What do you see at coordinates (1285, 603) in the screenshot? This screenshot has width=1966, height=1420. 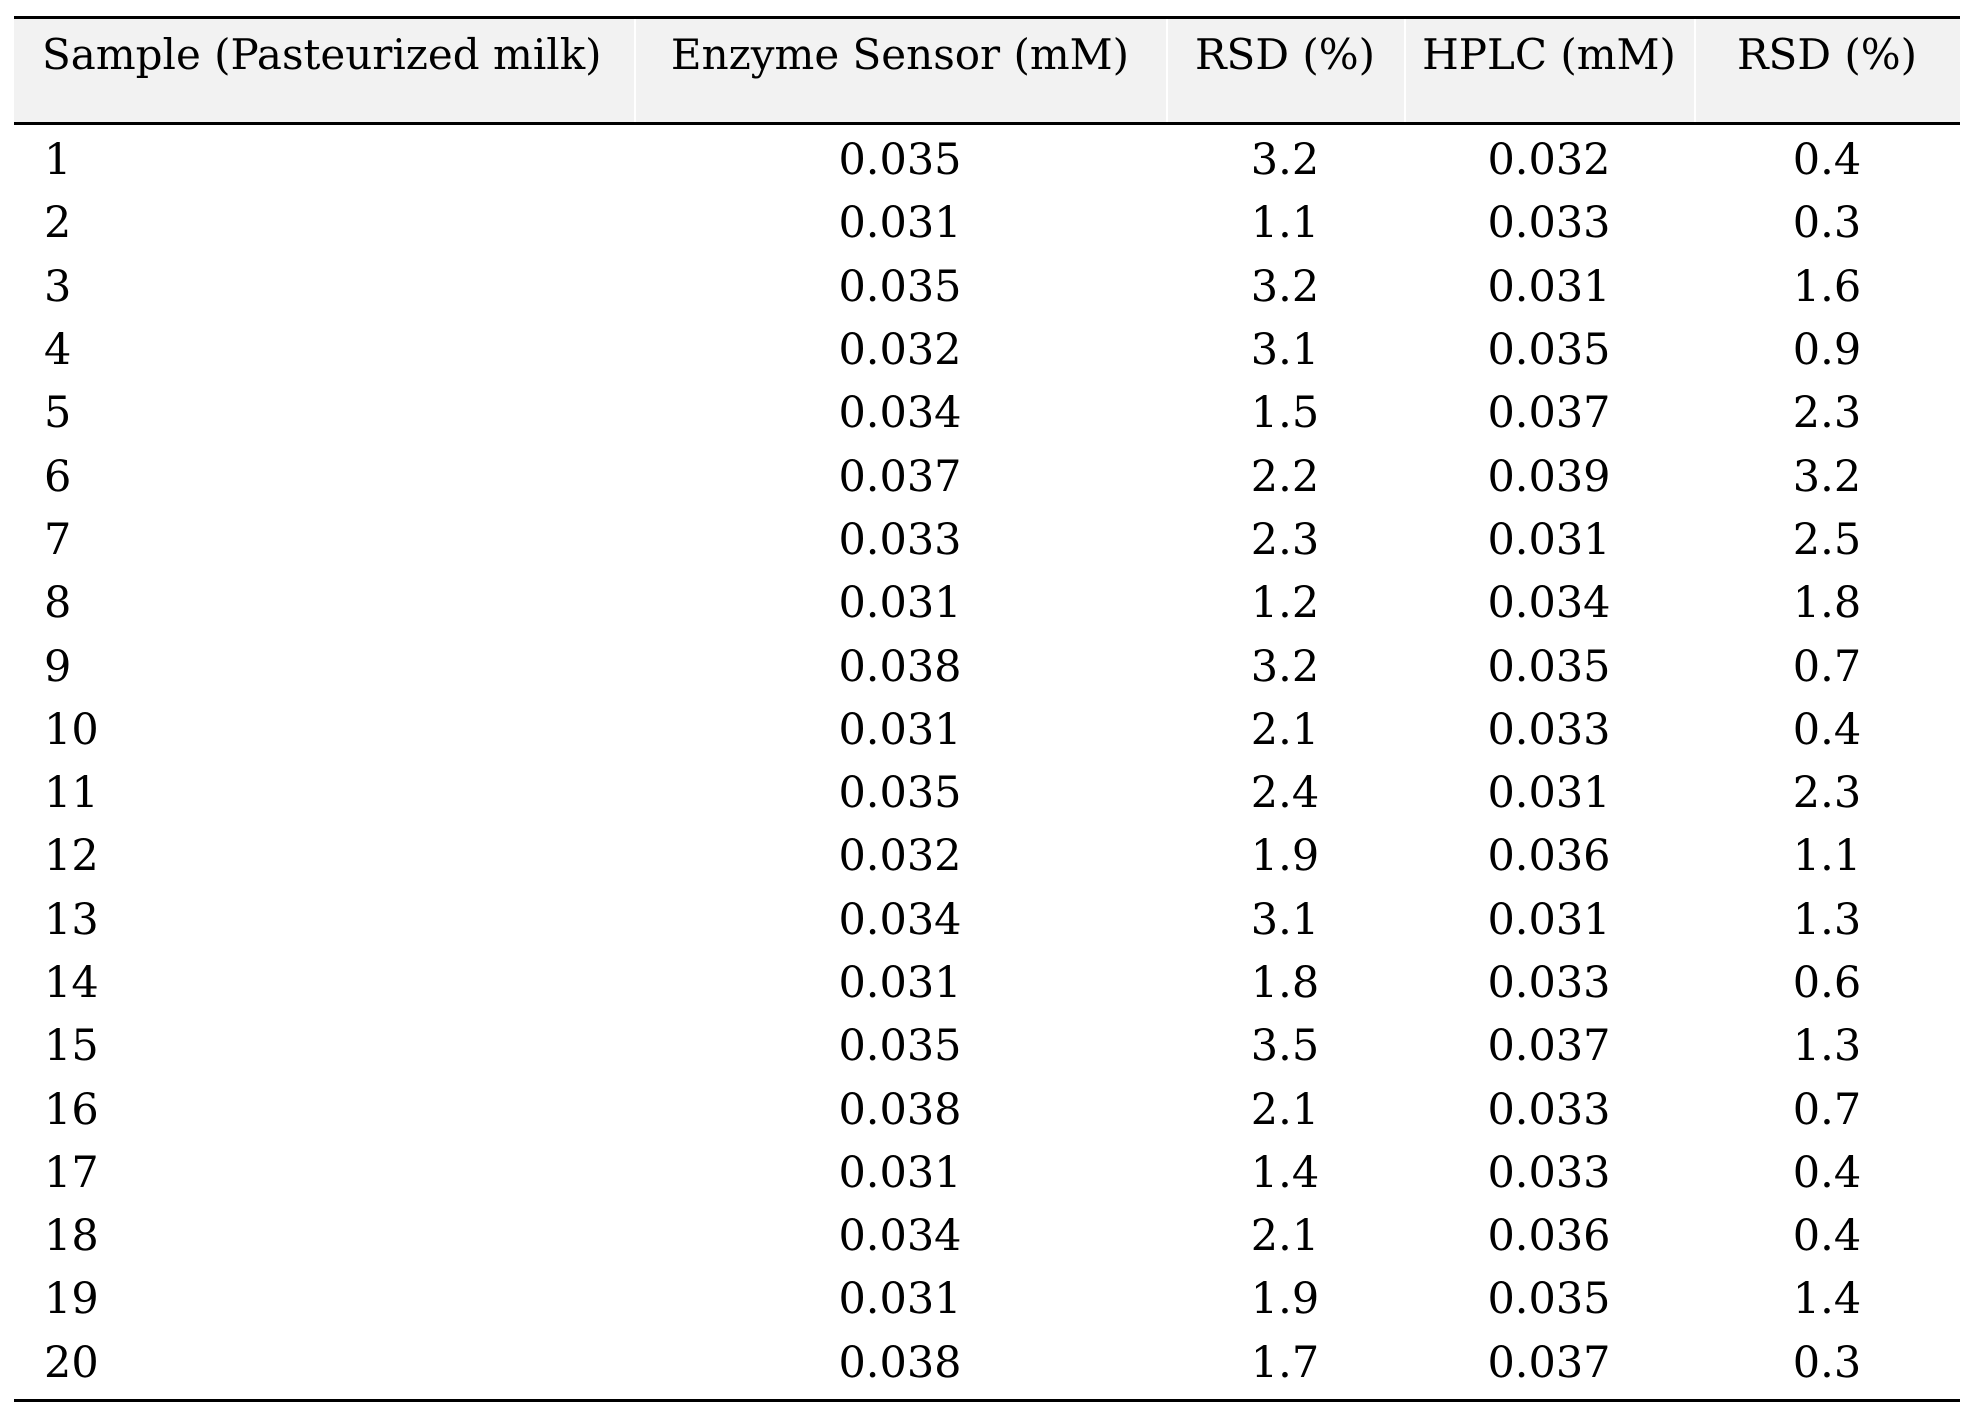 I see `enzyme-rsd-cell: 1.2` at bounding box center [1285, 603].